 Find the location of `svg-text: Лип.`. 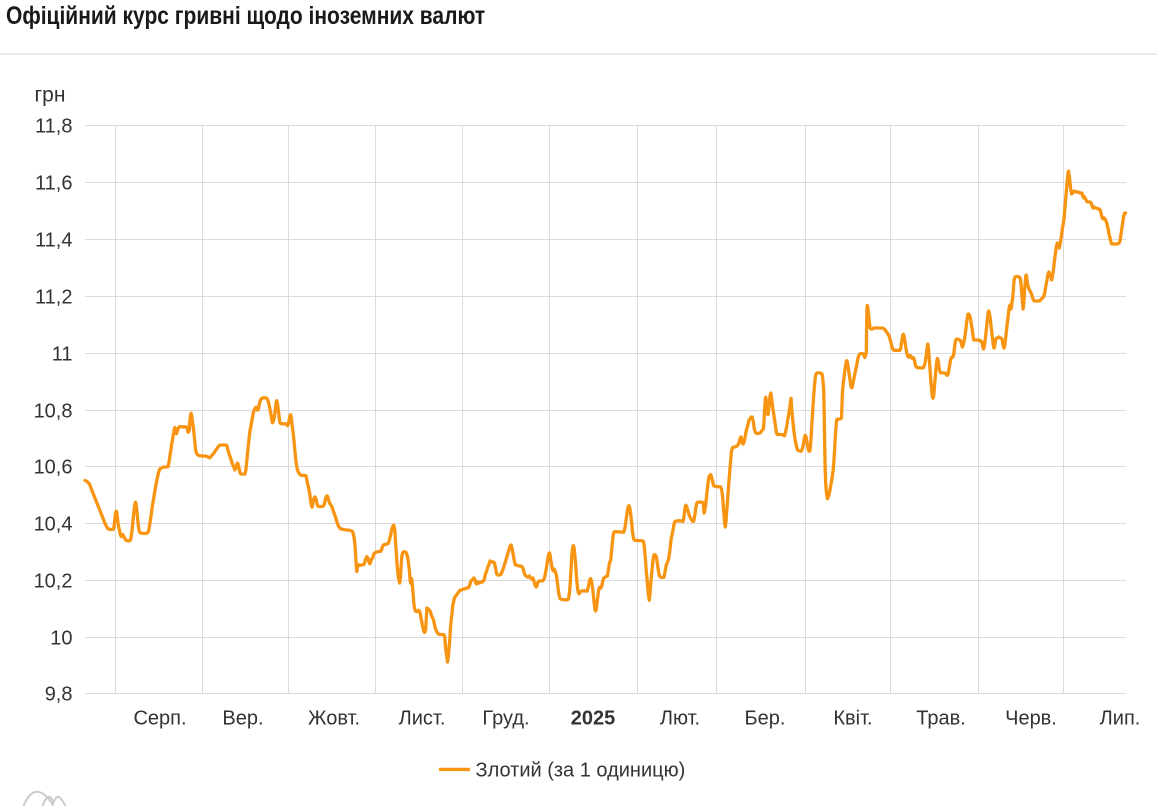

svg-text: Лип. is located at coordinates (1120, 719).